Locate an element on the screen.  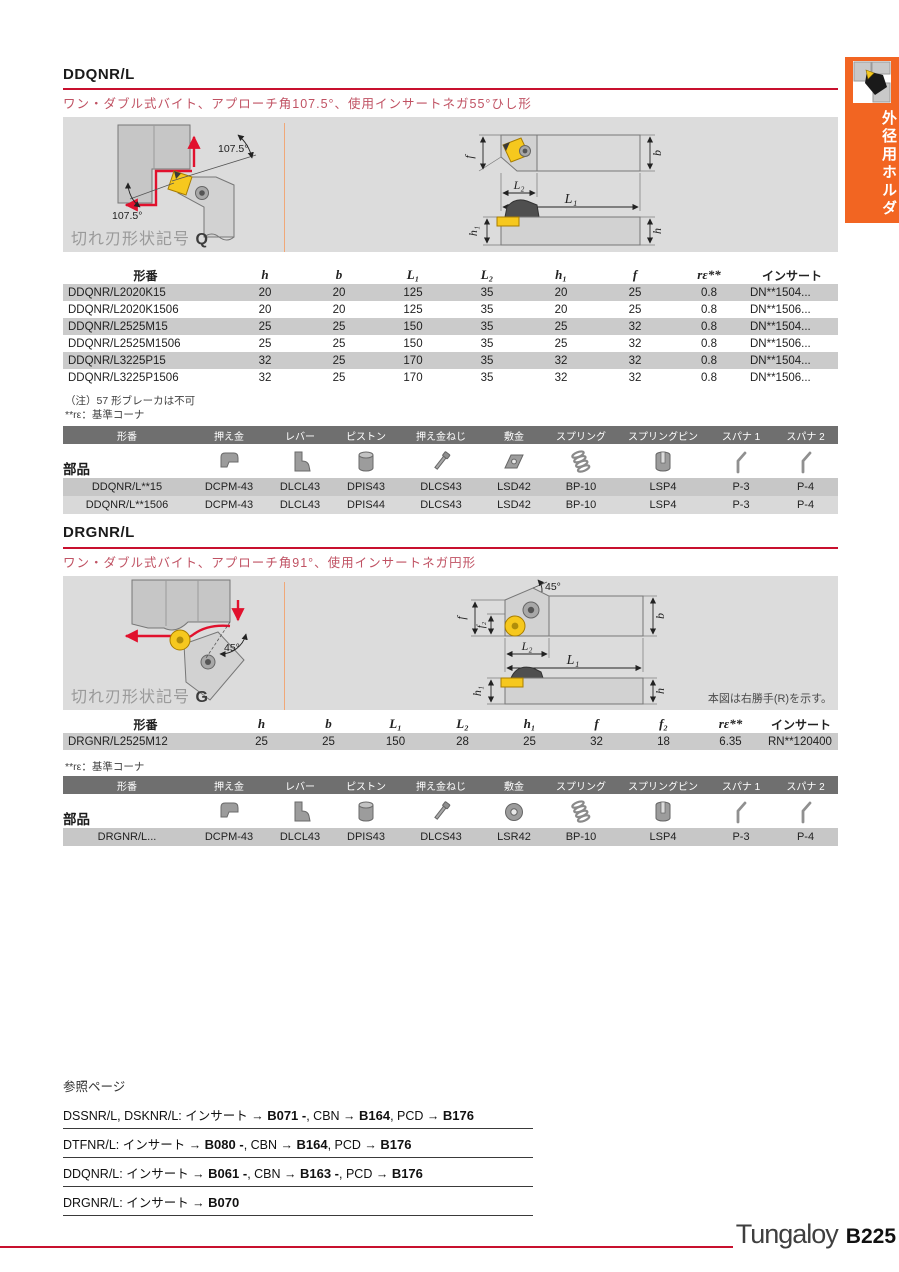
table-header-cell: f is located at coordinates (635, 274).